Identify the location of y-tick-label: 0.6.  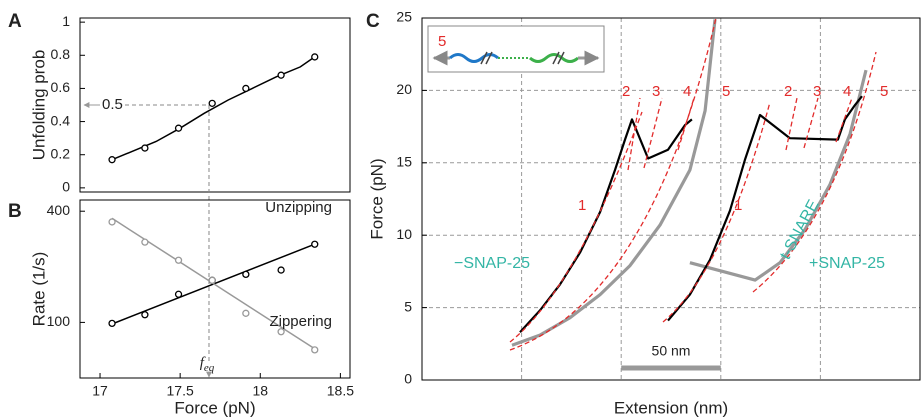
(61, 87).